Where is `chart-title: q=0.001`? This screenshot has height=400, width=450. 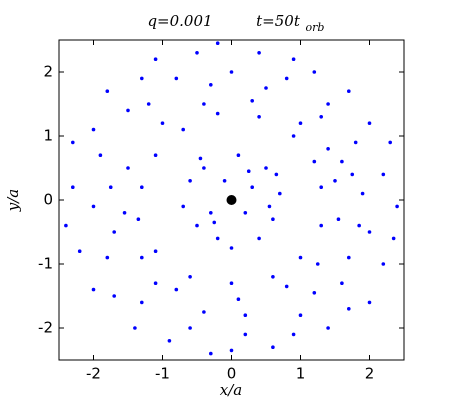 chart-title: q=0.001 is located at coordinates (179, 21).